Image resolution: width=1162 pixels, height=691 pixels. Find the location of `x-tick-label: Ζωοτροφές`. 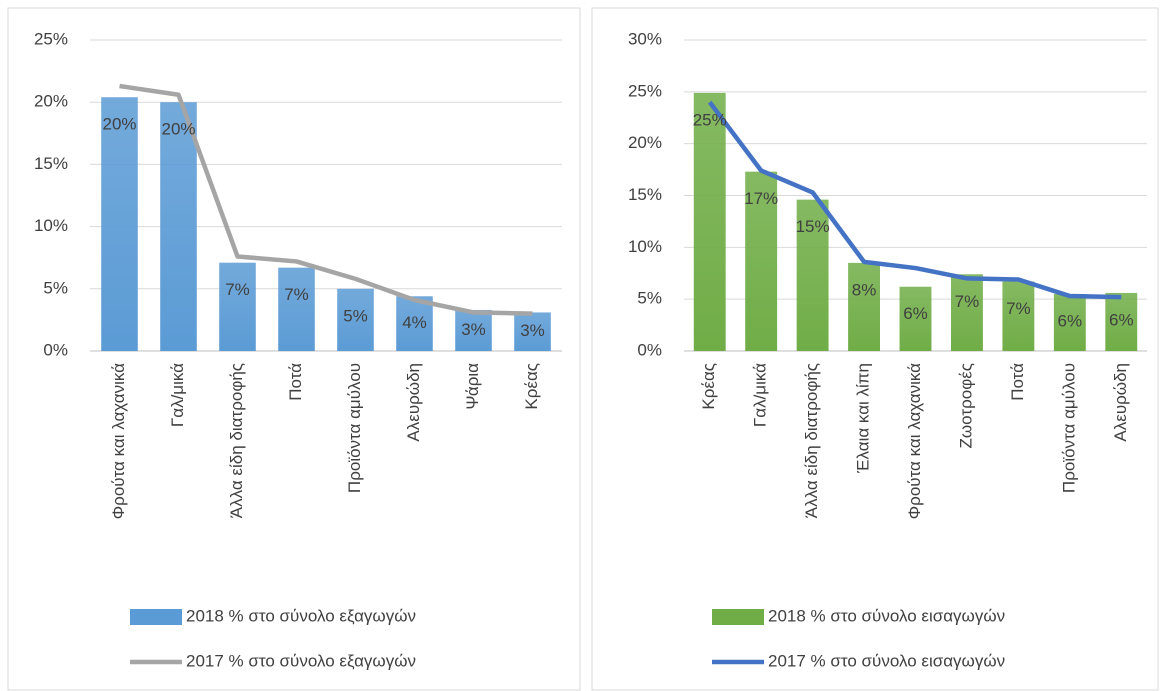

x-tick-label: Ζωοτροφές is located at coordinates (965, 406).